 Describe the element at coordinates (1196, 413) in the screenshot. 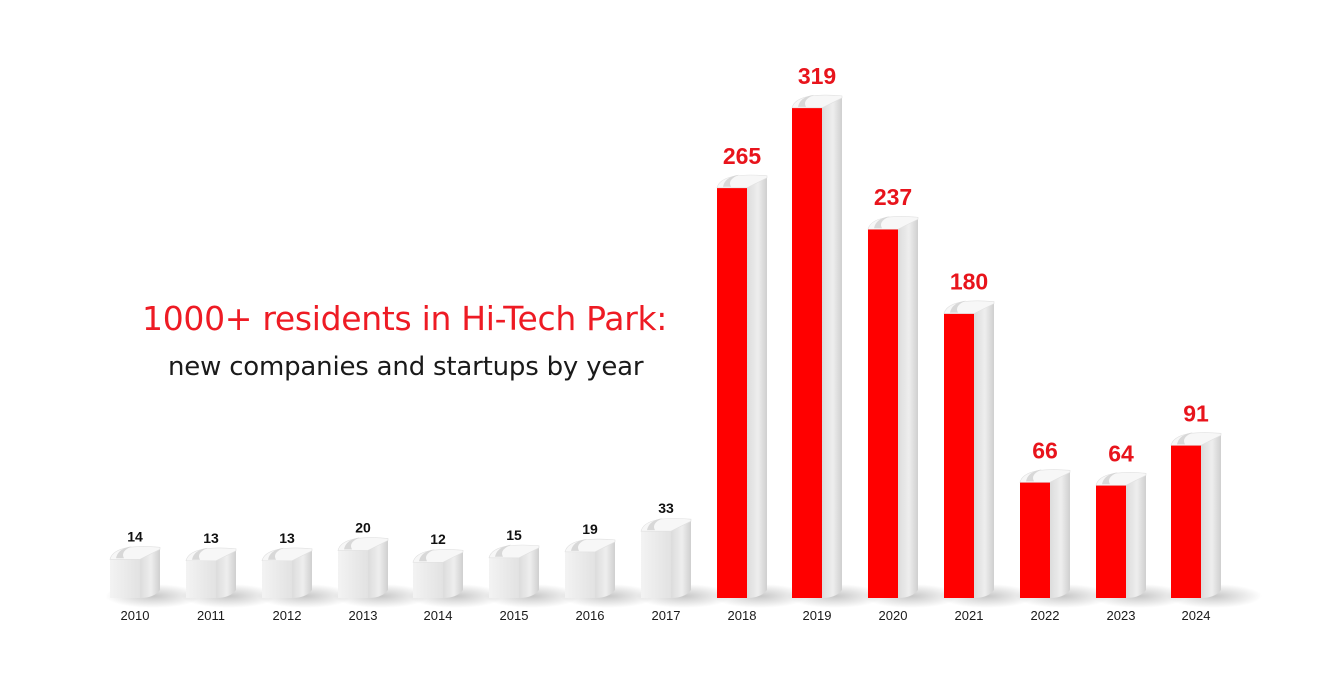

I see `value-label: 91` at that location.